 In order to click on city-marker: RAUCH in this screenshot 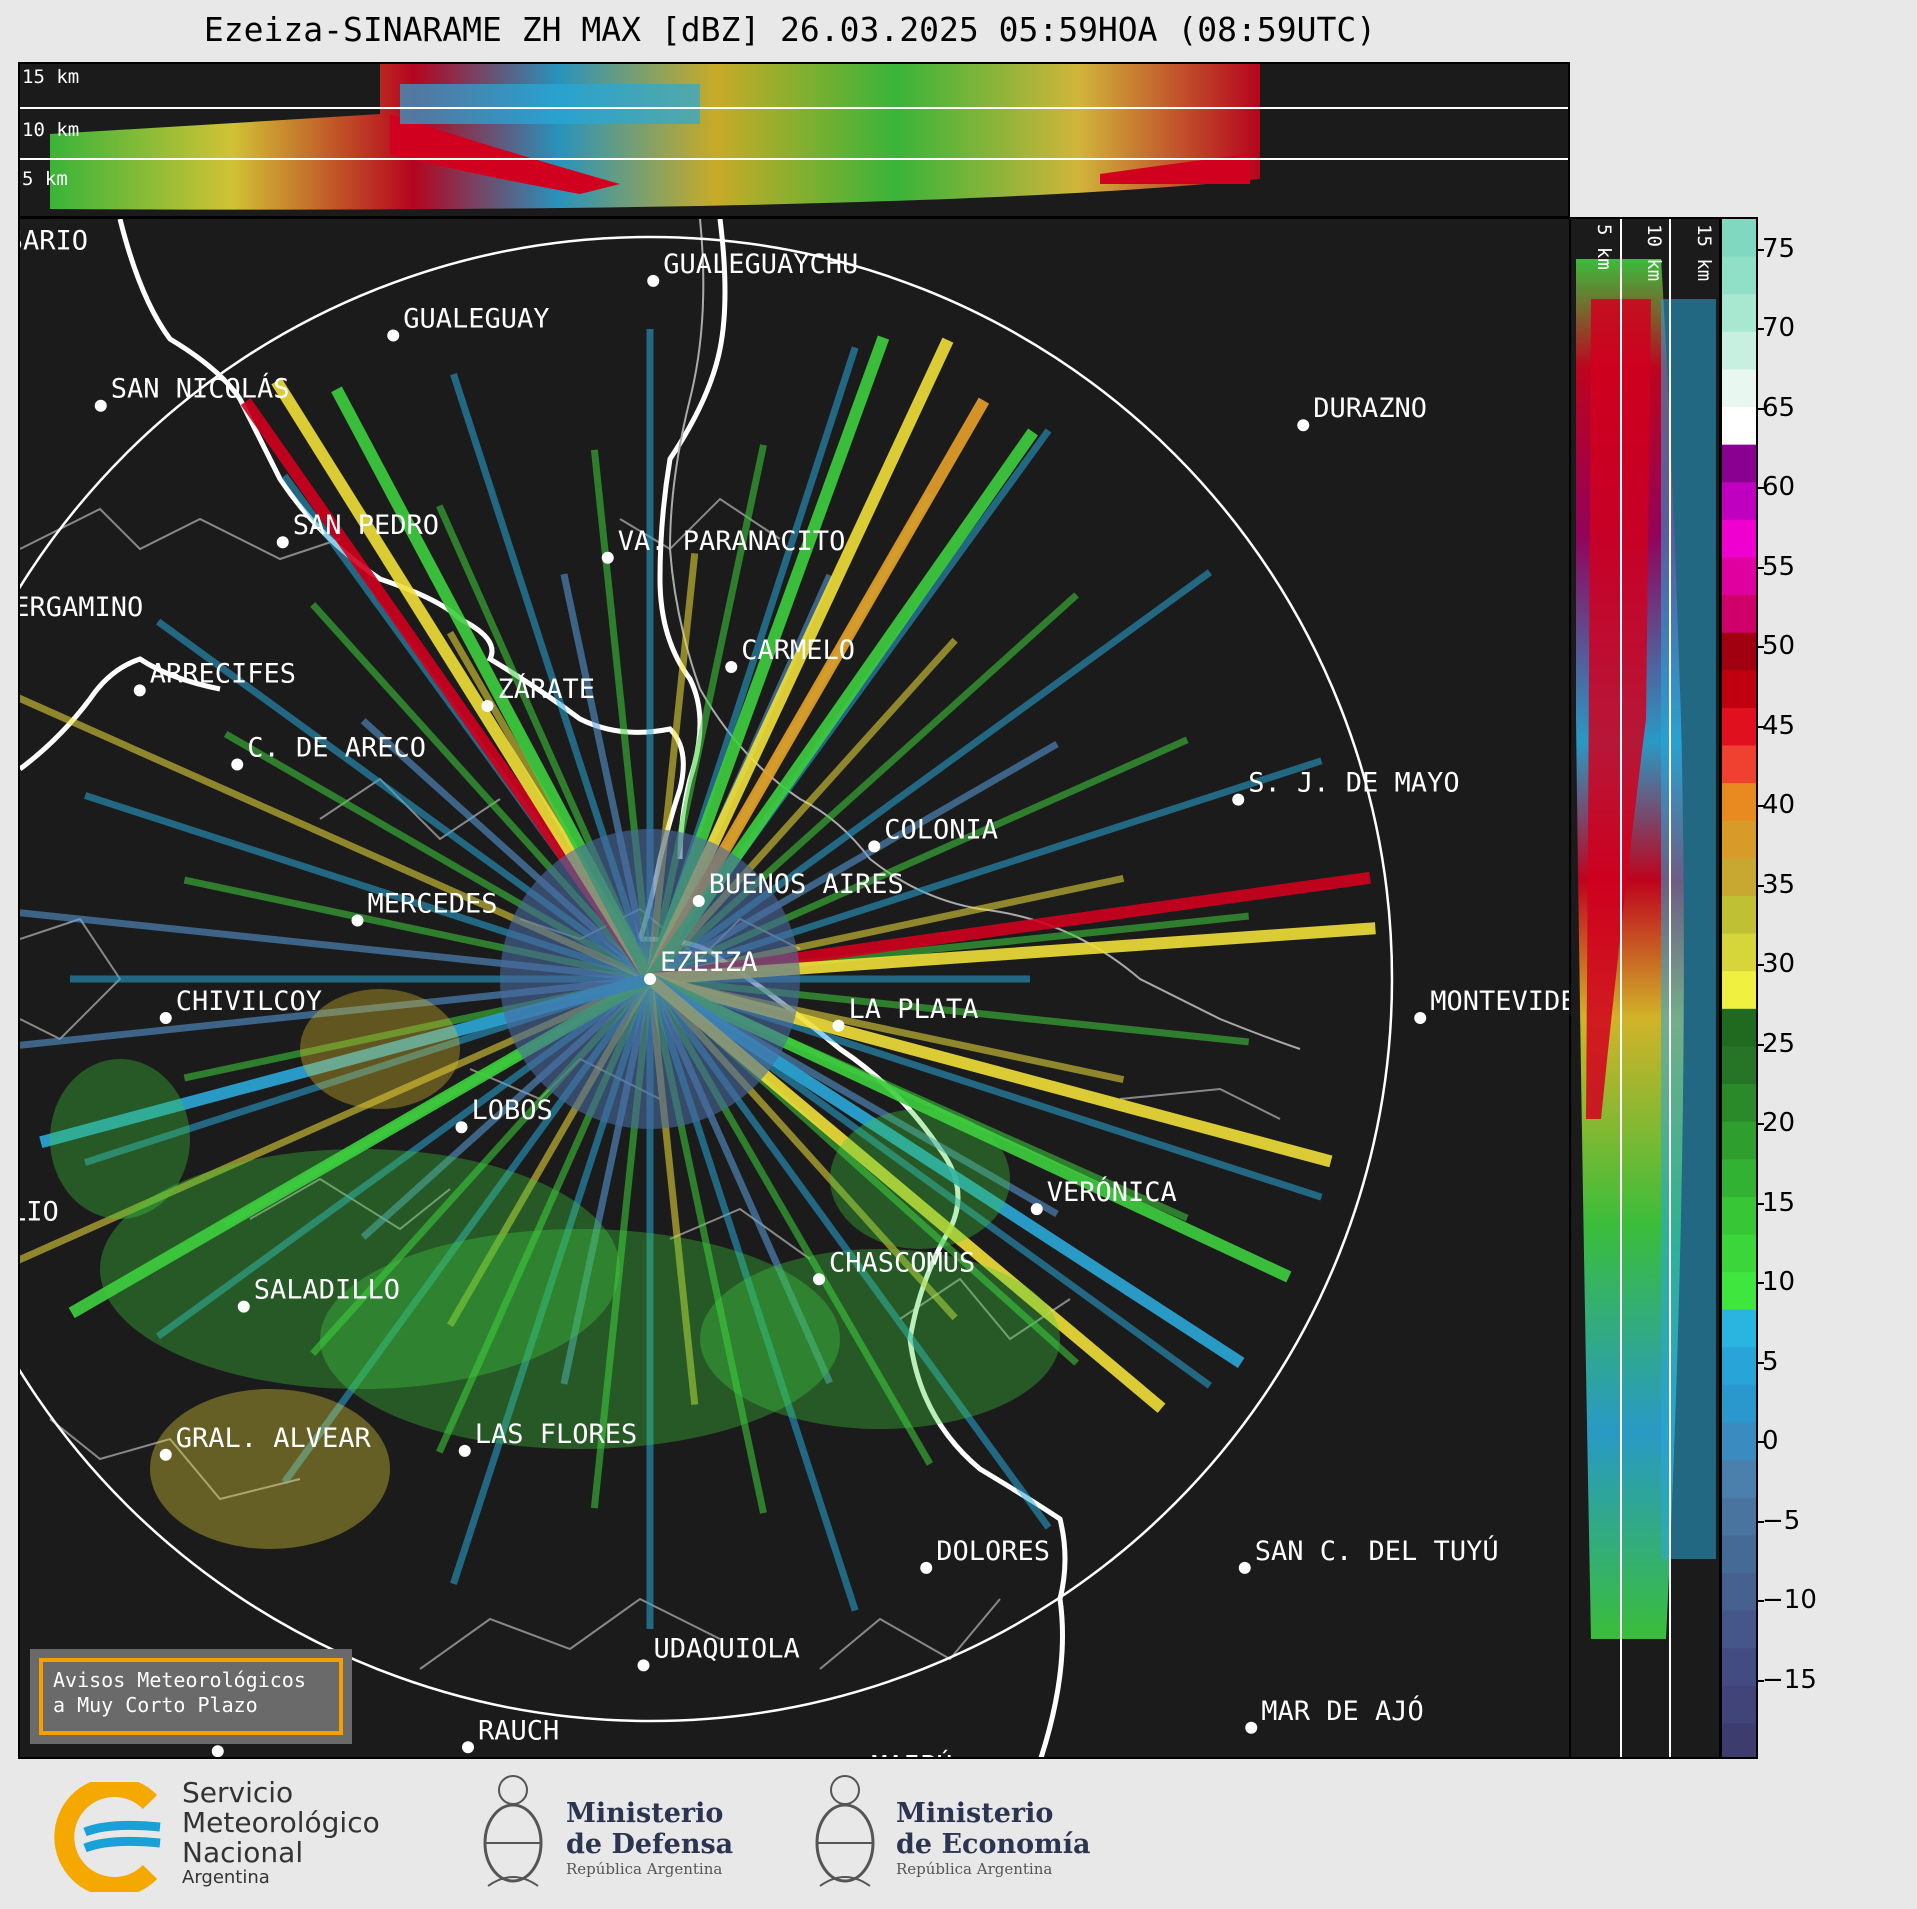, I will do `click(510, 1734)`.